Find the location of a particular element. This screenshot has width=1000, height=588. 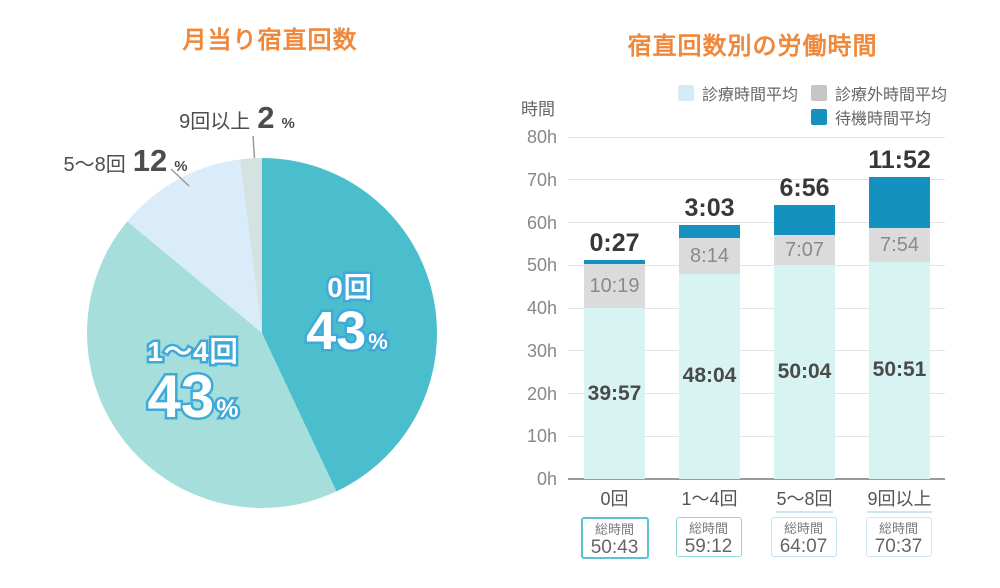

pie-slice-label-0: 0回 is located at coordinates (350, 288).